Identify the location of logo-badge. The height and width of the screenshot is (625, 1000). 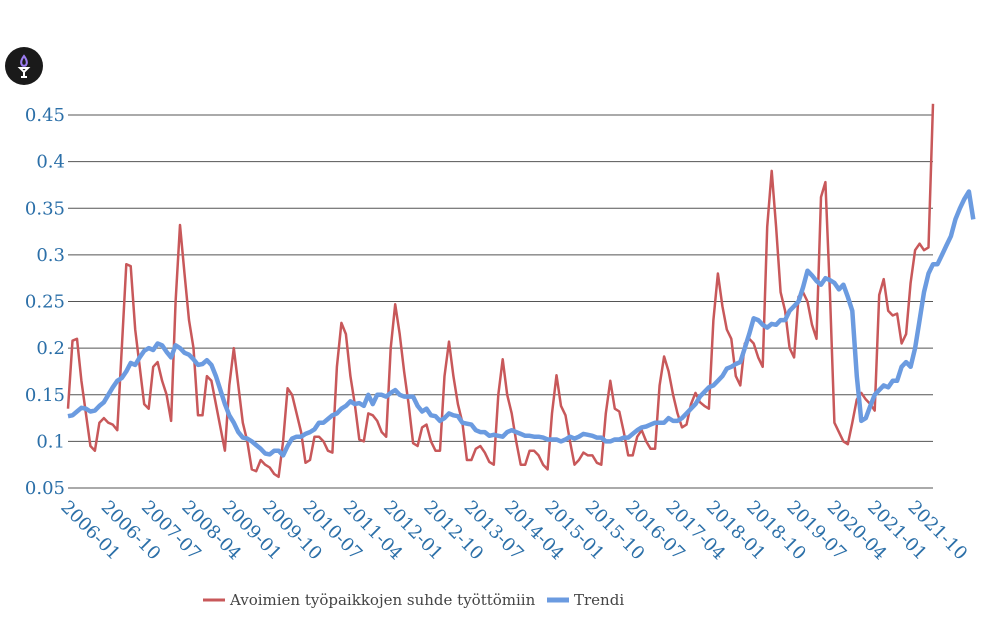
(24, 66).